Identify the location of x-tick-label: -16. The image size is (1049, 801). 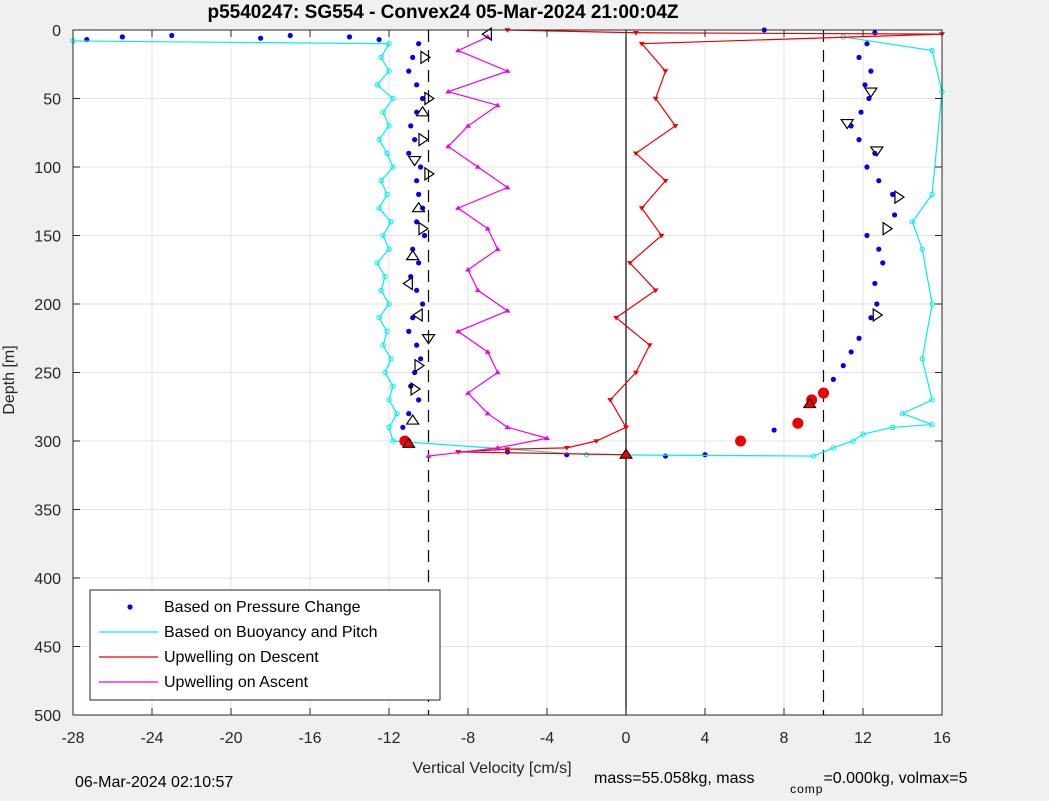
(309, 738).